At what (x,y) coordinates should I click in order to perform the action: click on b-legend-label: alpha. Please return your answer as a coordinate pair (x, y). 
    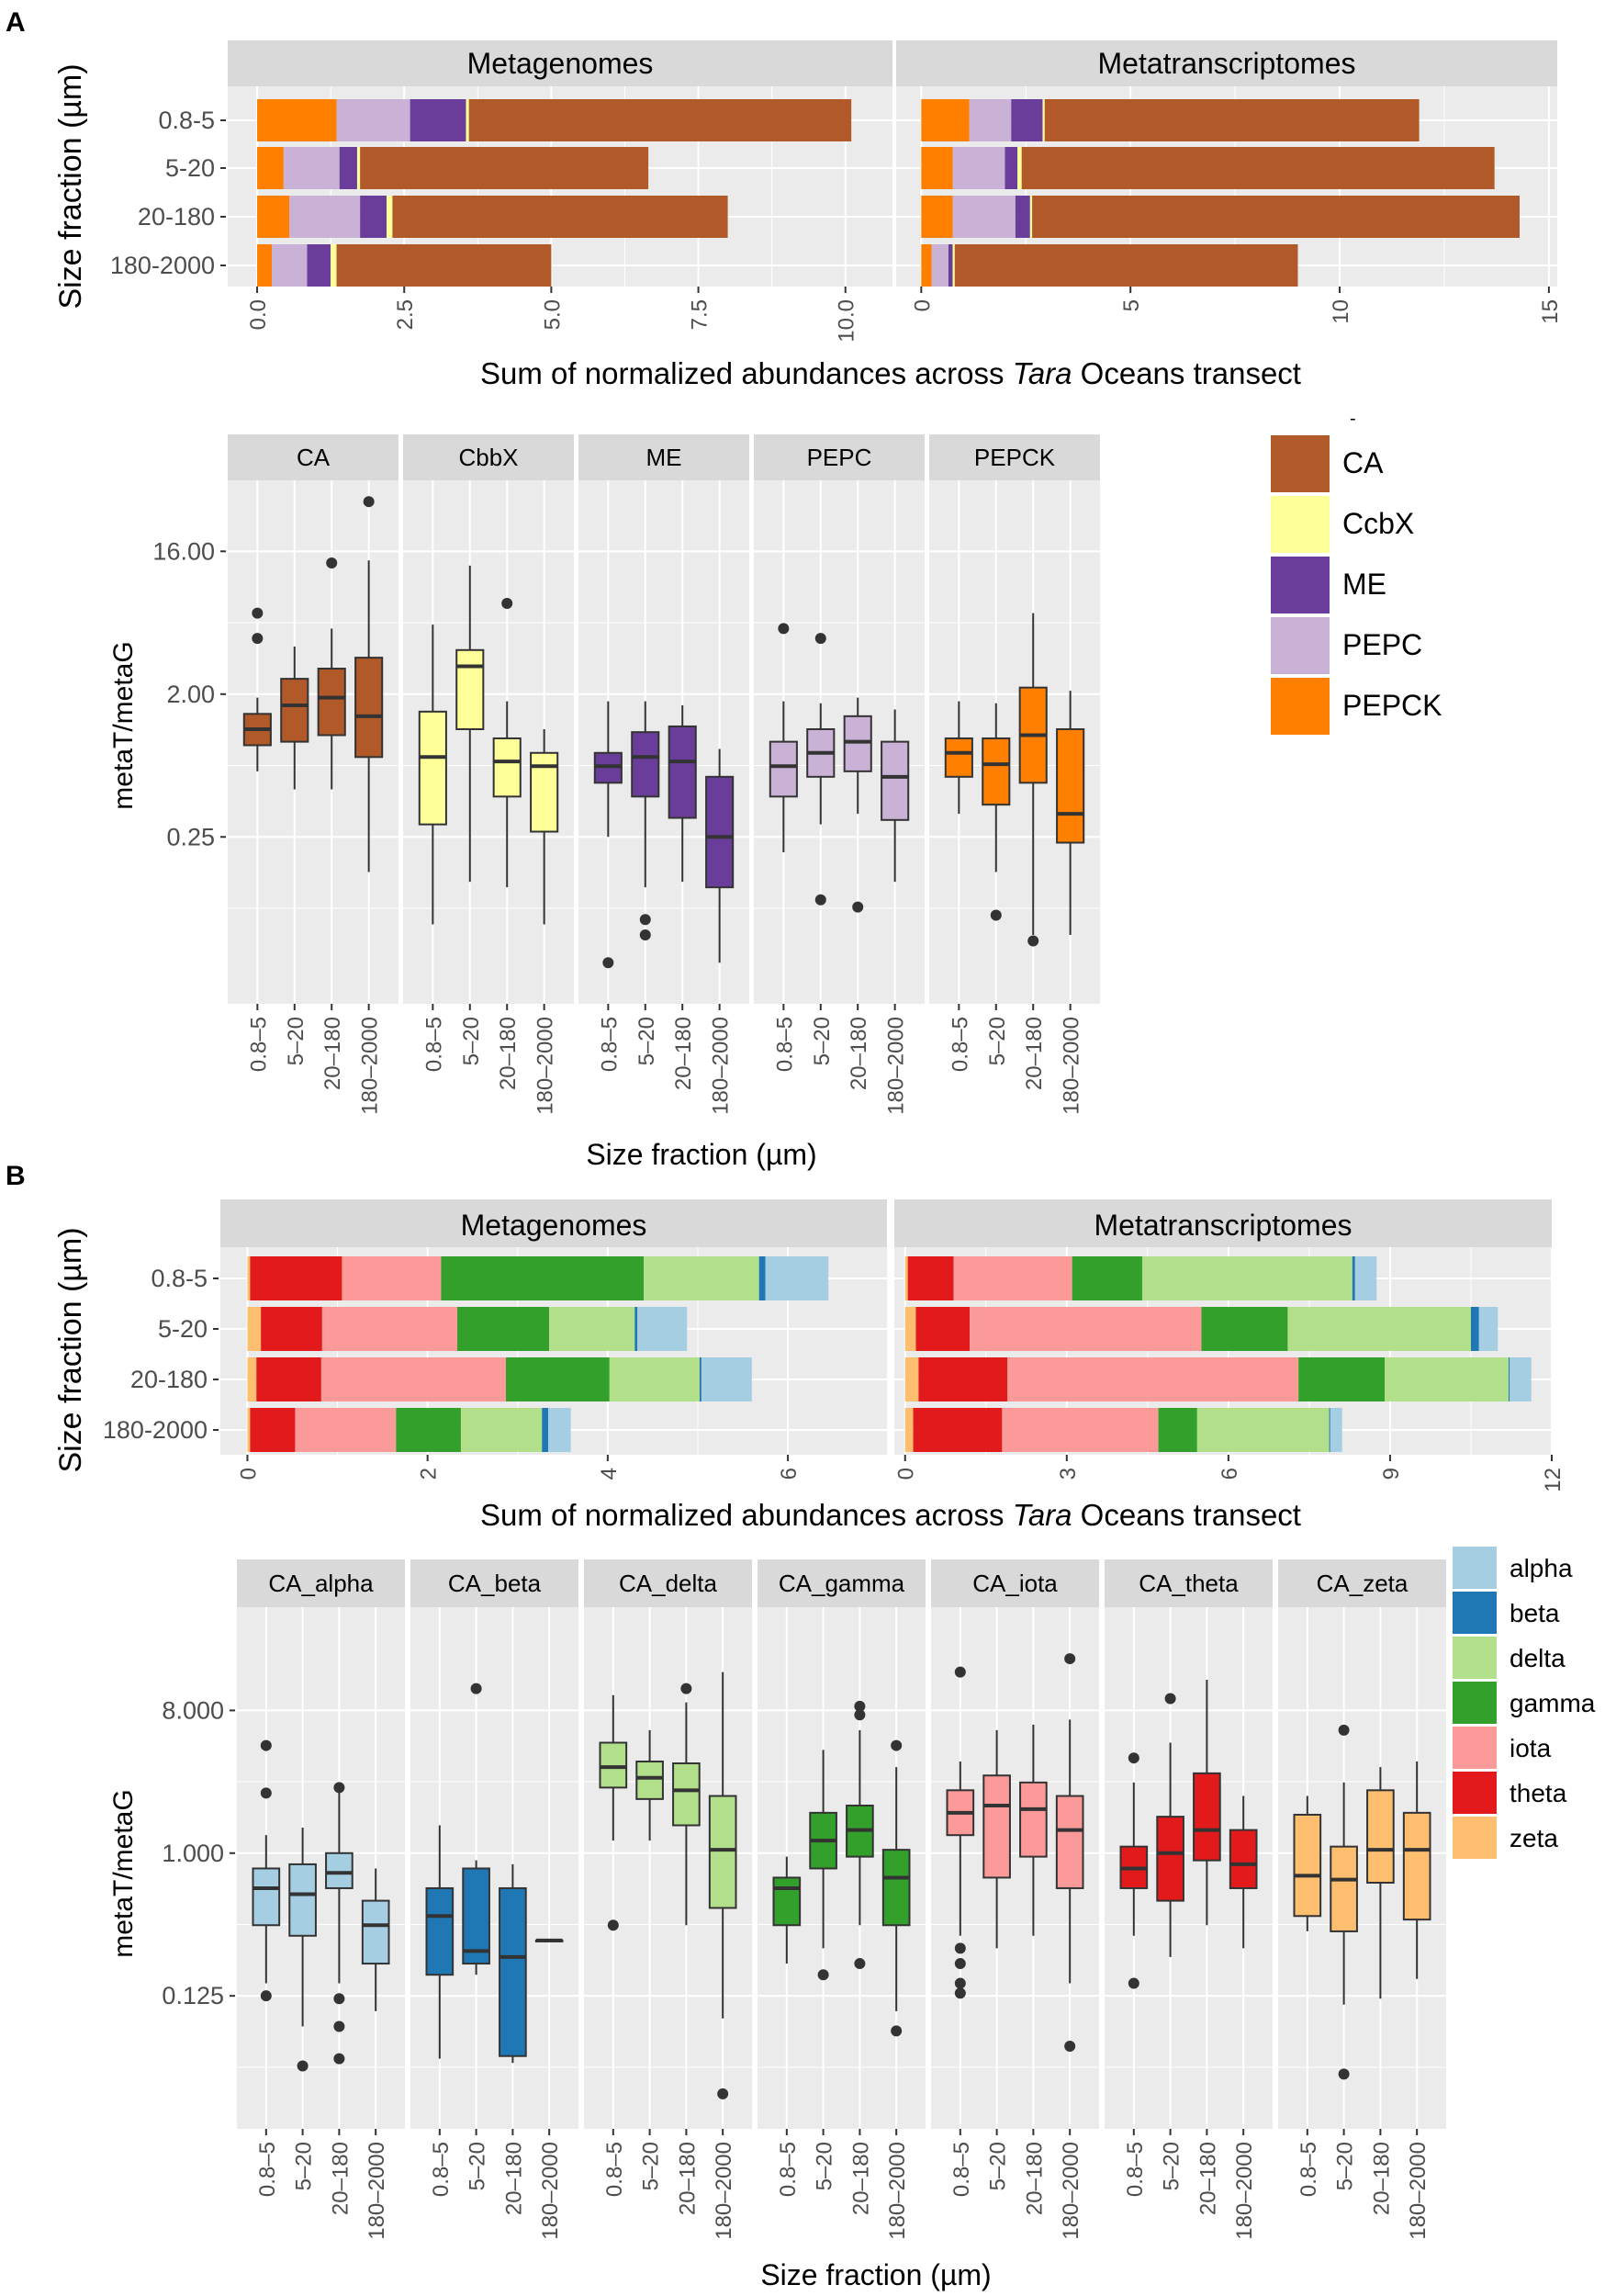
    Looking at the image, I should click on (1541, 1568).